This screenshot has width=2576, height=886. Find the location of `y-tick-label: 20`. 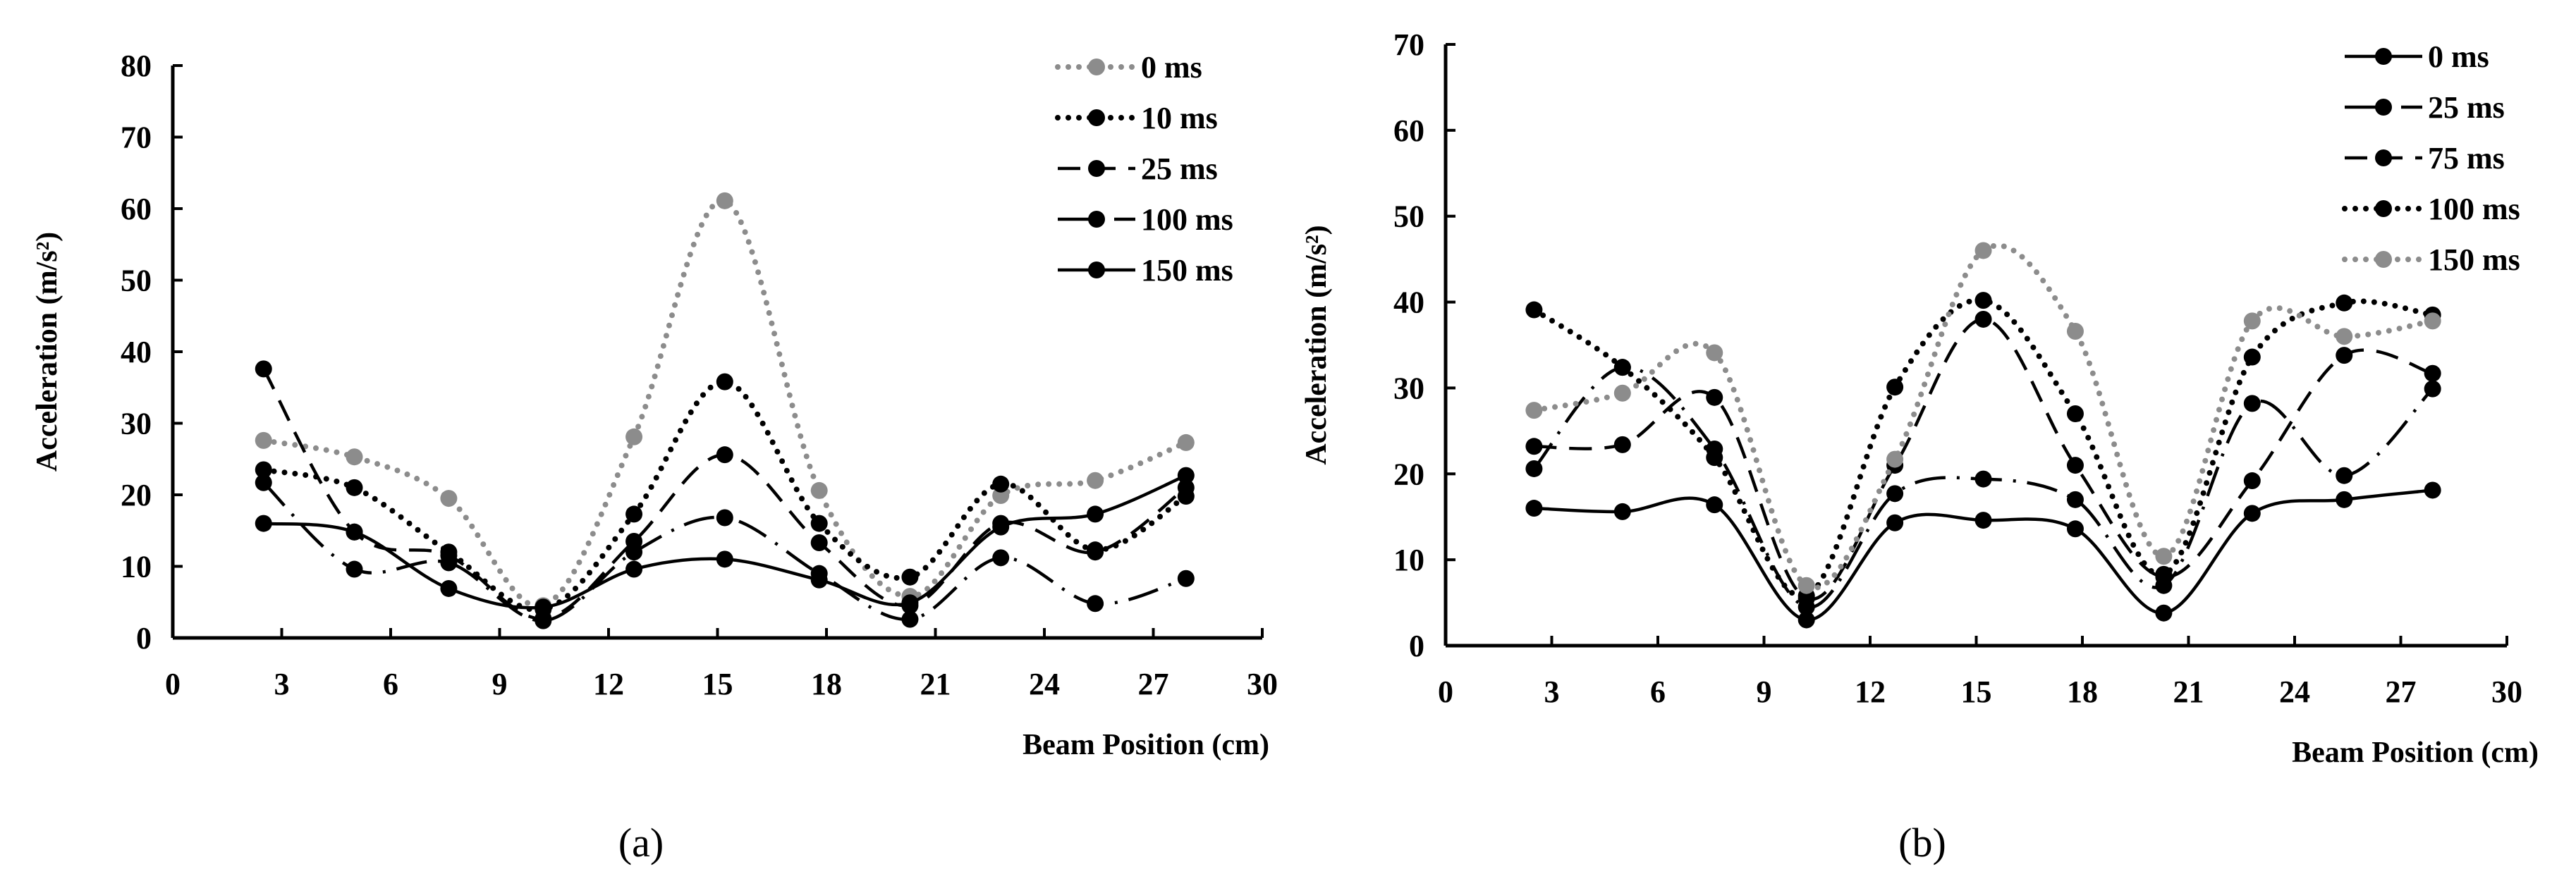

y-tick-label: 20 is located at coordinates (1409, 474).